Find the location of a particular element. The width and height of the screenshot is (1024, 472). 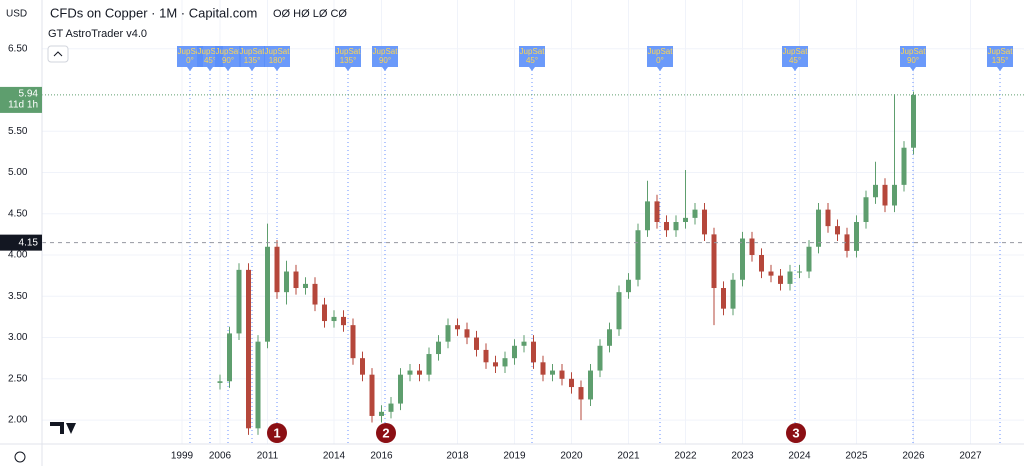

x-tick-label: 2014 is located at coordinates (334, 456).